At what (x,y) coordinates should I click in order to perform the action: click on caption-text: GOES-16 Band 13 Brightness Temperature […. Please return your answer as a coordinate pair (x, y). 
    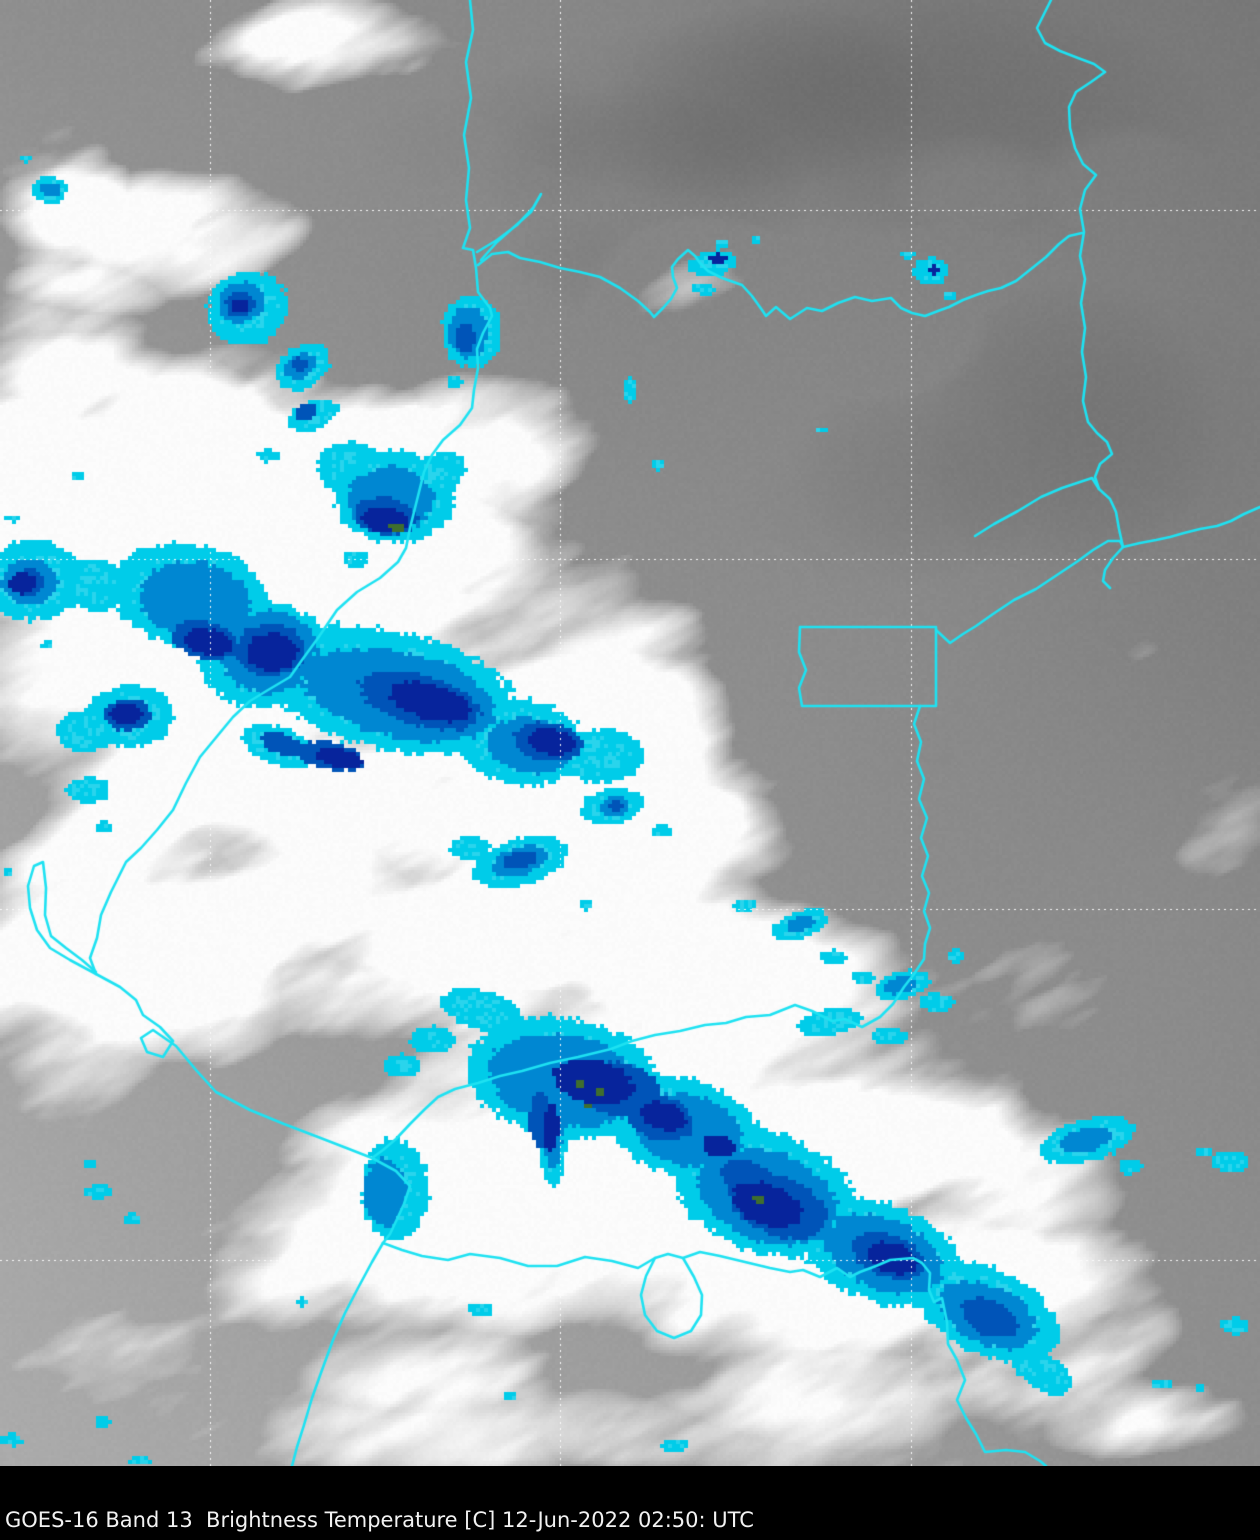
    Looking at the image, I should click on (379, 1520).